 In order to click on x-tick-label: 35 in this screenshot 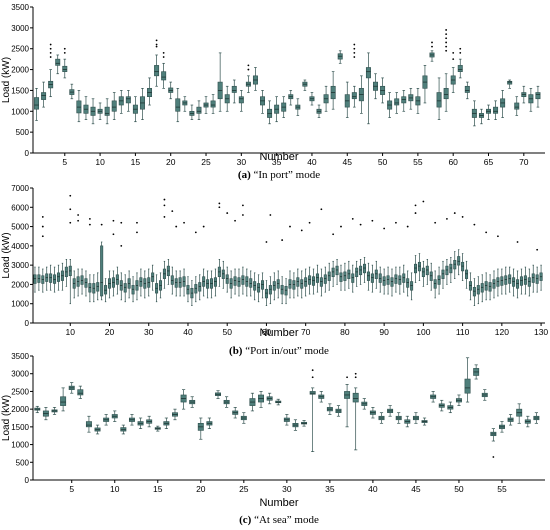, I will do `click(277, 162)`.